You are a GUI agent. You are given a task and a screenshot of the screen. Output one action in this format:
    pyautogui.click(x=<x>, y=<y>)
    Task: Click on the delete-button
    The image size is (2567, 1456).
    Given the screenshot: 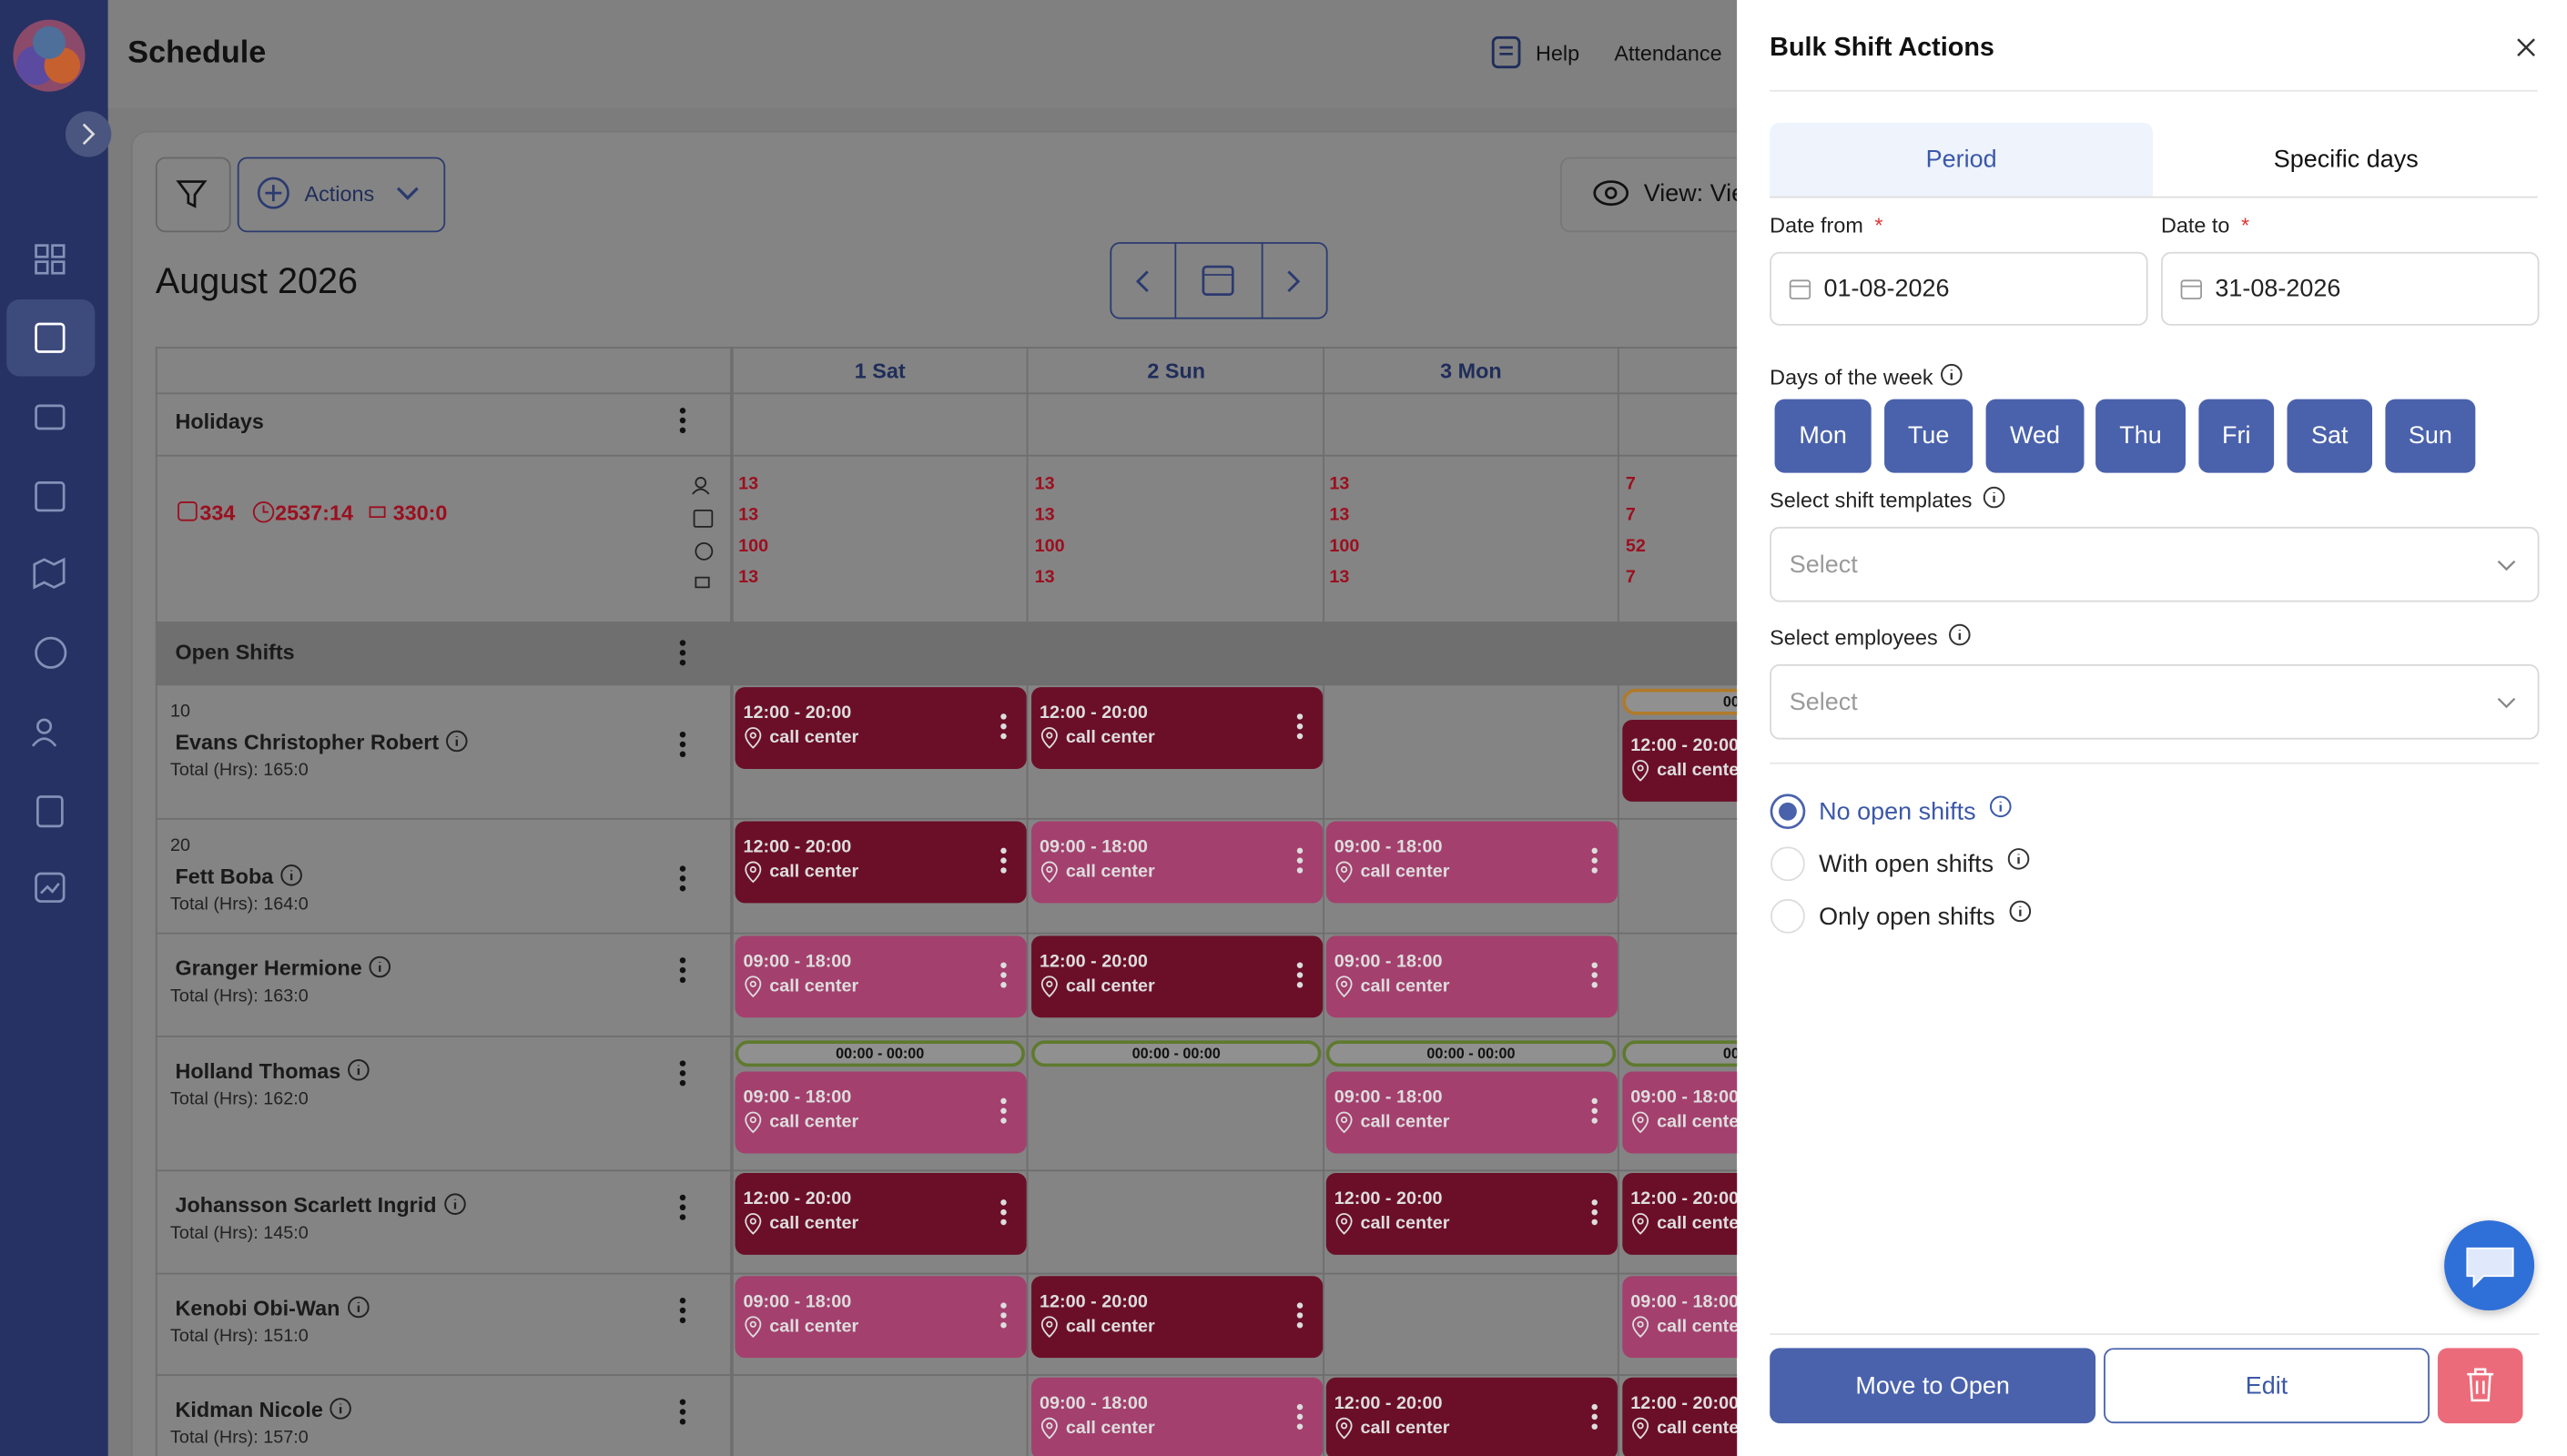 What is the action you would take?
    pyautogui.click(x=2480, y=1386)
    